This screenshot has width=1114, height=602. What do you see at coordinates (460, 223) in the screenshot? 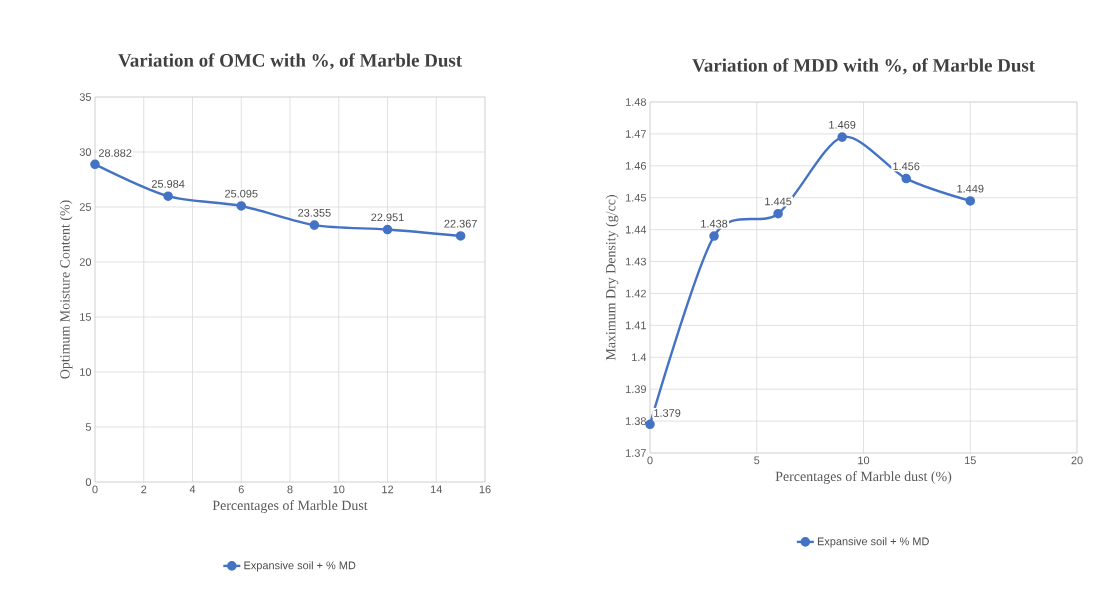
I see `data-label: 22.367` at bounding box center [460, 223].